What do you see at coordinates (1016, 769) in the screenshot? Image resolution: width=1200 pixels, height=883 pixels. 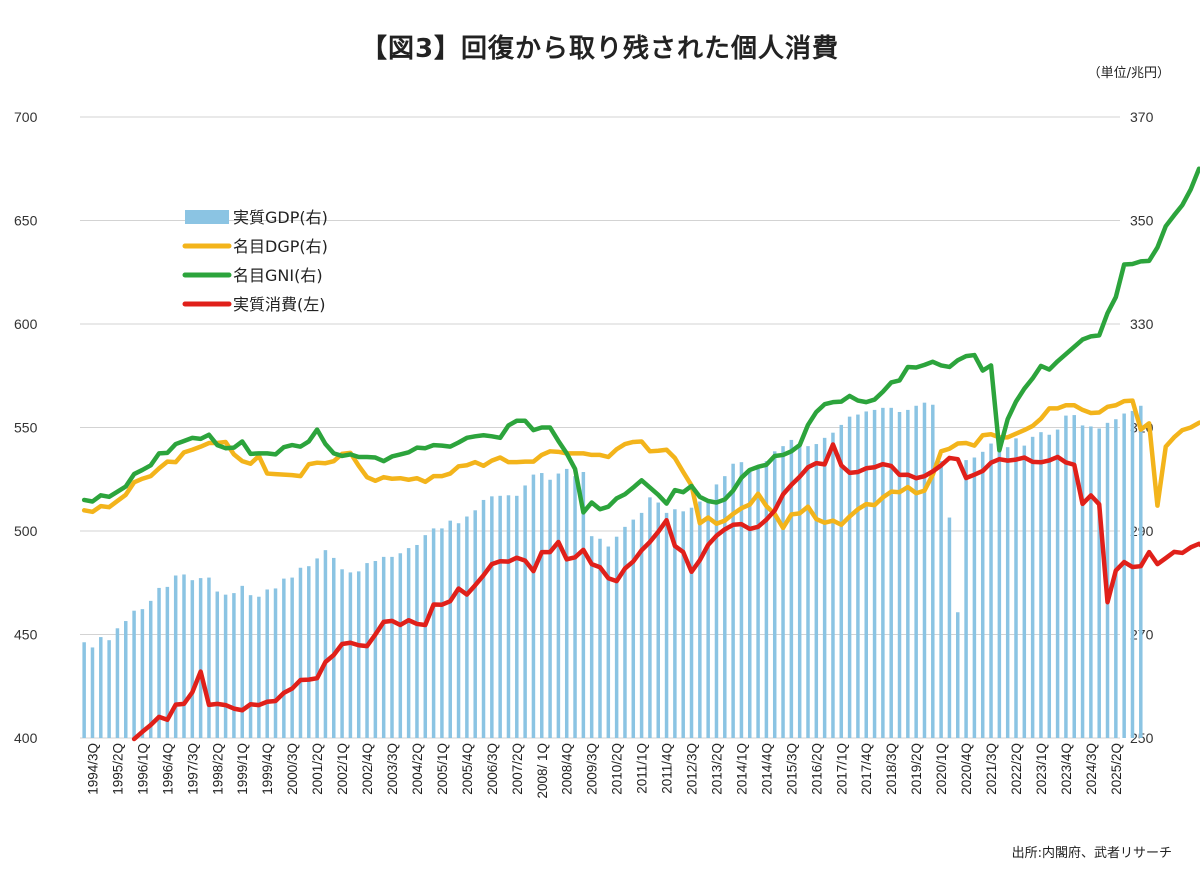 I see `x-tick-label: 2022/2Q` at bounding box center [1016, 769].